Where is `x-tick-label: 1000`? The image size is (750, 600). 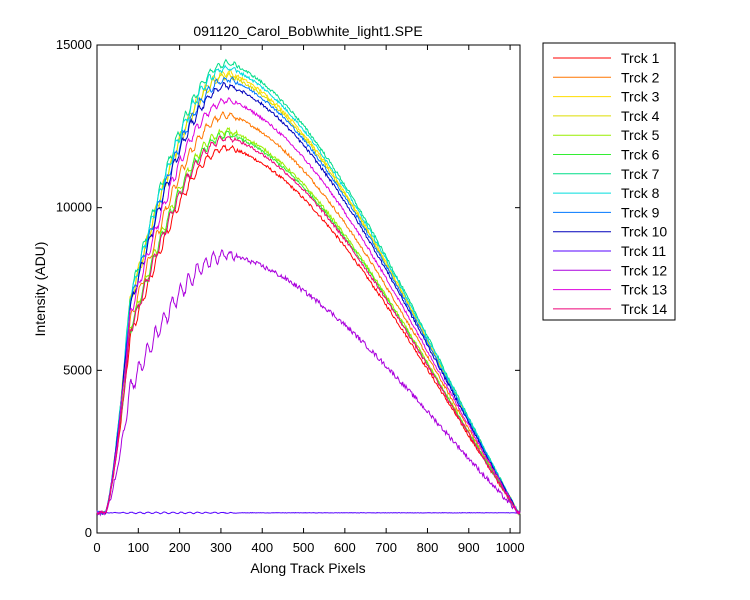
x-tick-label: 1000 is located at coordinates (510, 547).